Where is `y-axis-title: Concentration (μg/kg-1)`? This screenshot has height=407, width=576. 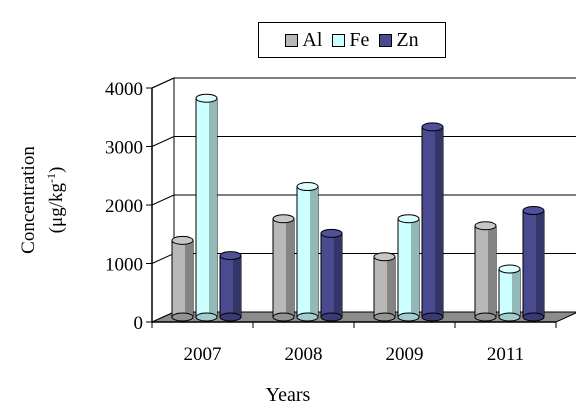 y-axis-title: Concentration (μg/kg-1) is located at coordinates (42, 200).